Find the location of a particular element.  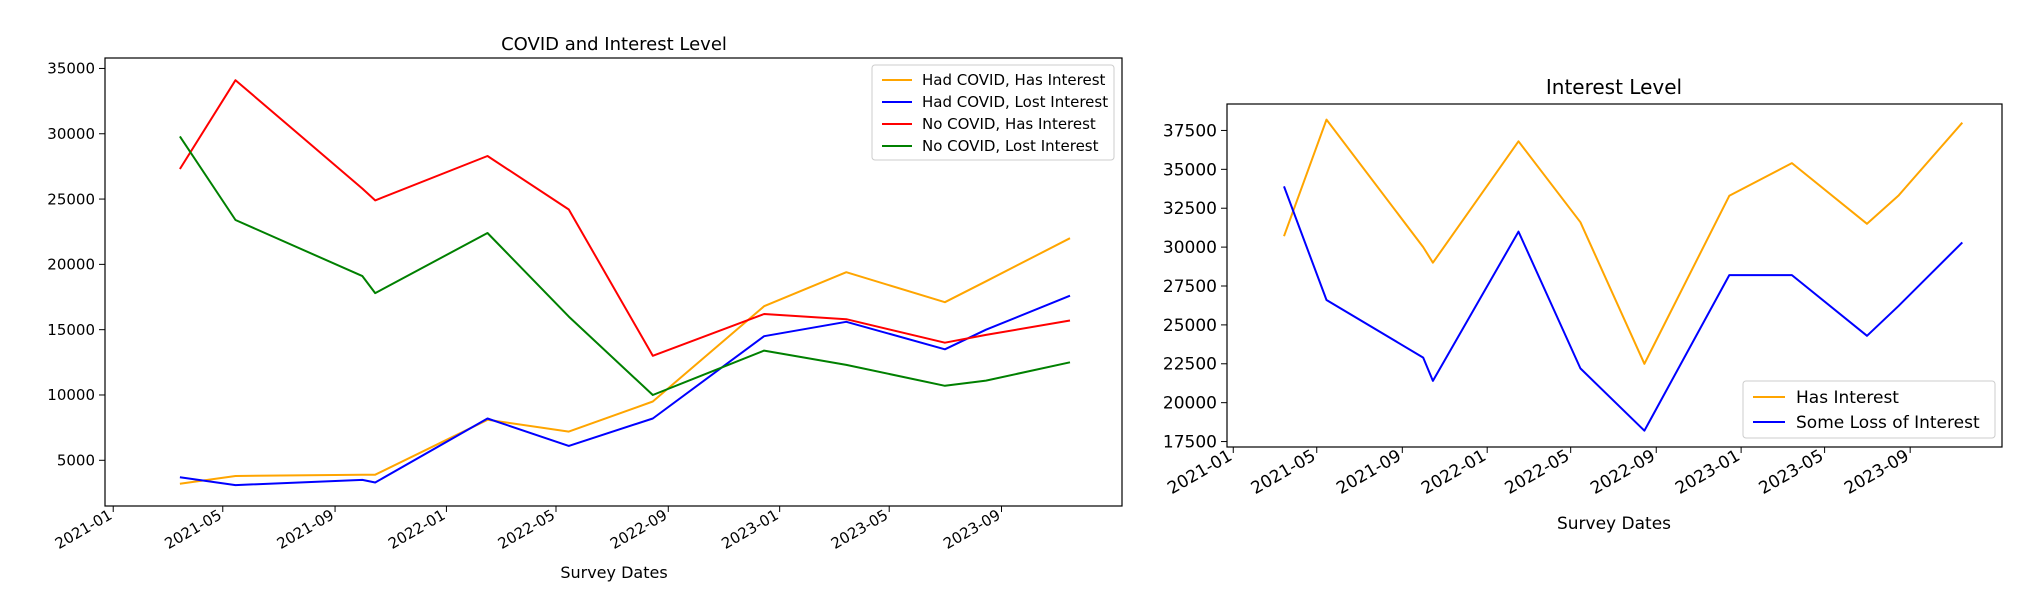

legend-label: Some Loss of Interest is located at coordinates (1888, 423).